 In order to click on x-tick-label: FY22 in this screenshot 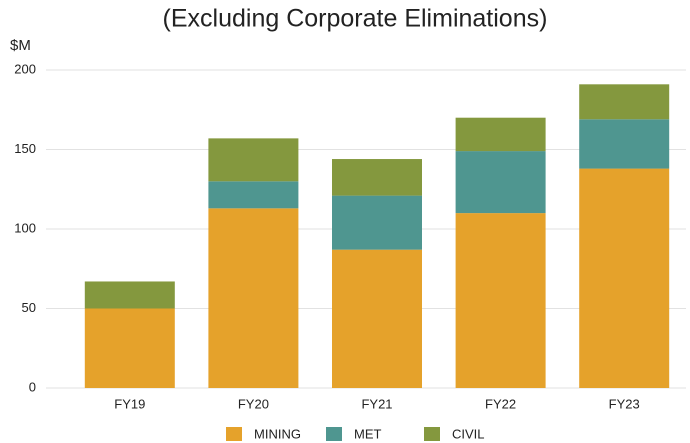, I will do `click(500, 403)`.